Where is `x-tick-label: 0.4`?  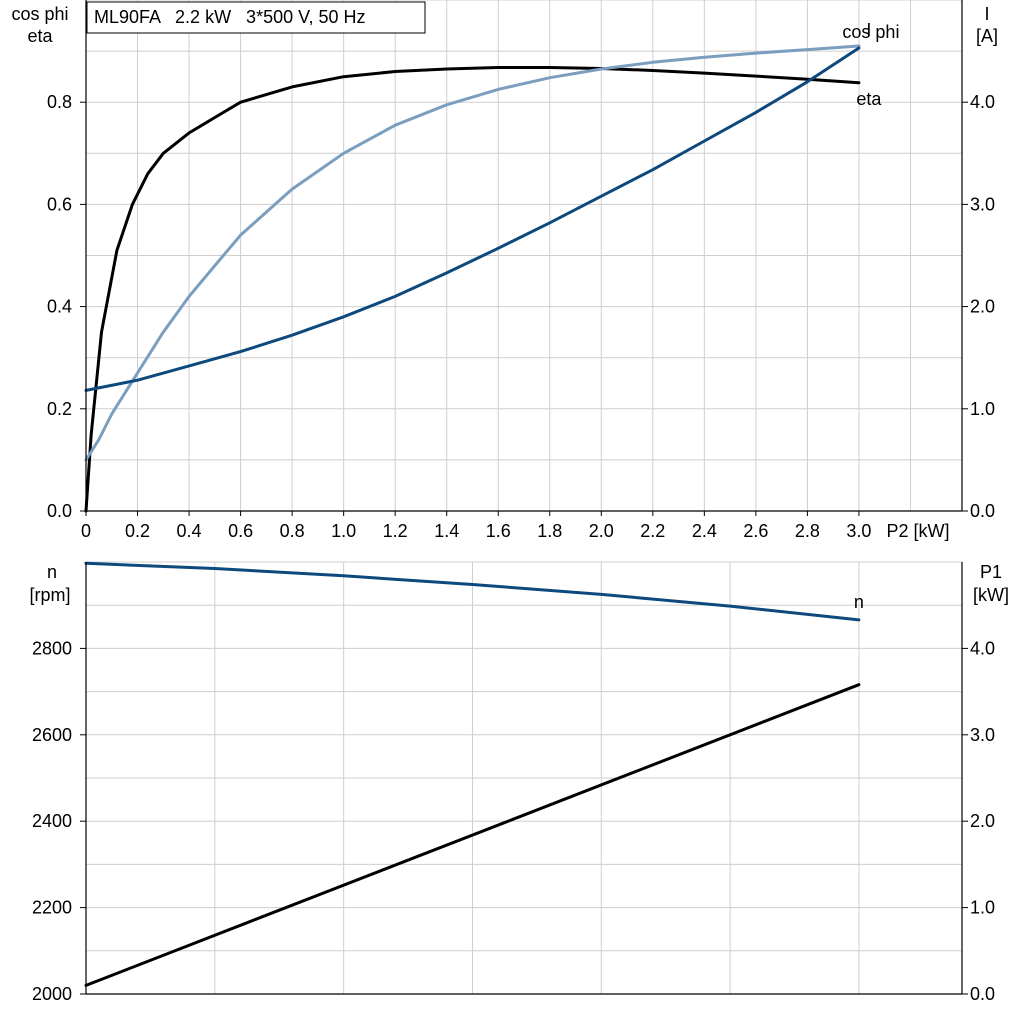 x-tick-label: 0.4 is located at coordinates (189, 531).